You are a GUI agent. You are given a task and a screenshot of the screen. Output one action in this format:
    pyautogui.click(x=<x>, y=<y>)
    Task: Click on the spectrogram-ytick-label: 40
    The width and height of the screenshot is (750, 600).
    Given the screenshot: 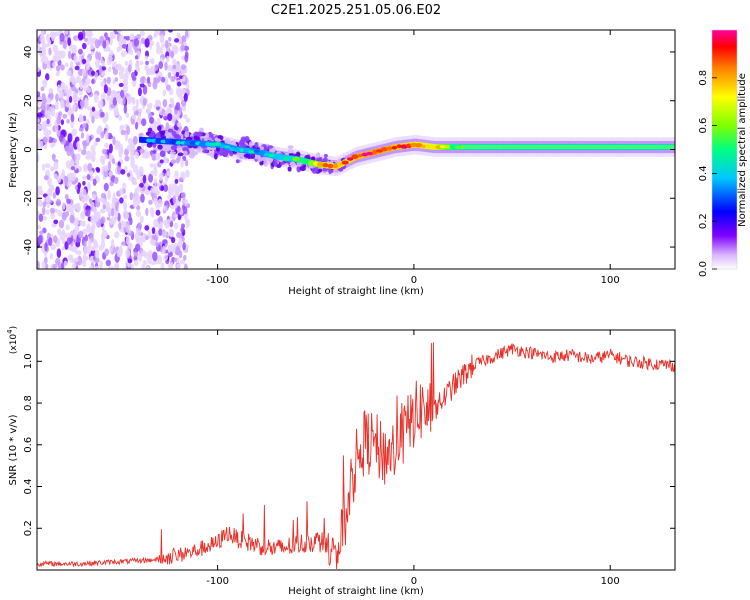 What is the action you would take?
    pyautogui.click(x=28, y=52)
    